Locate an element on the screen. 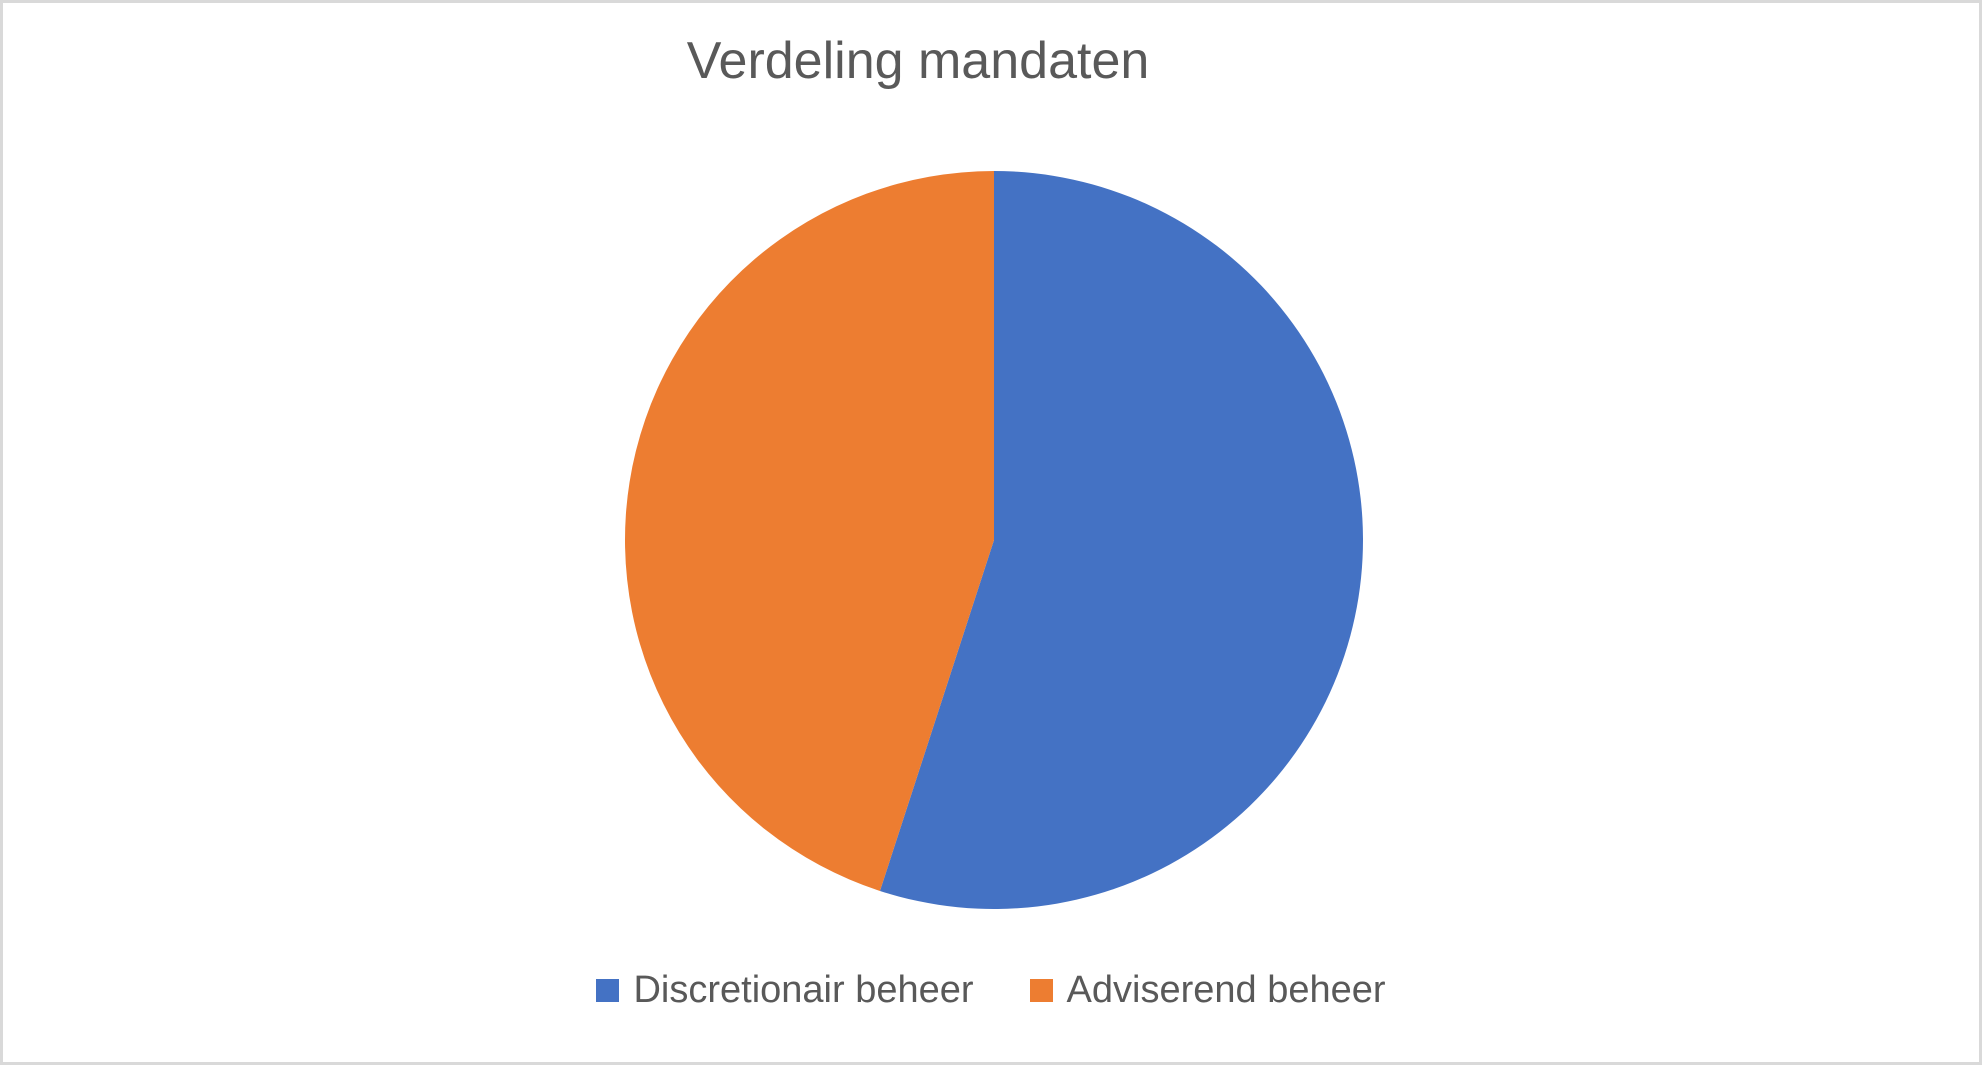 The width and height of the screenshot is (1982, 1065). legend-label: Discretionair beheer is located at coordinates (803, 990).